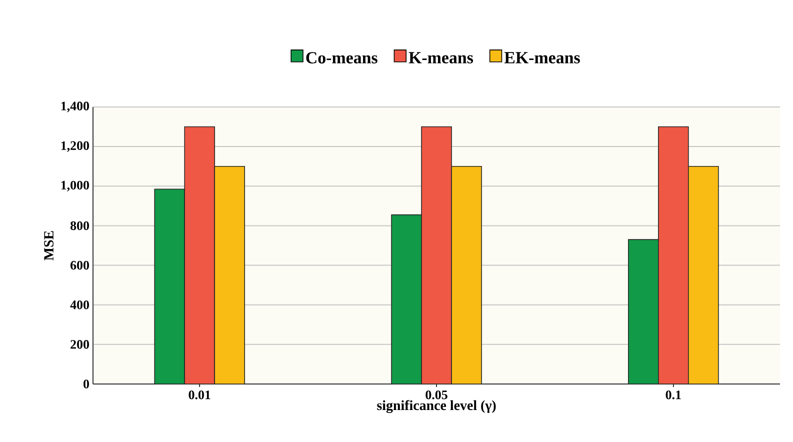 This screenshot has height=442, width=793. Describe the element at coordinates (49, 245) in the screenshot. I see `y-axis-title: MSE` at that location.